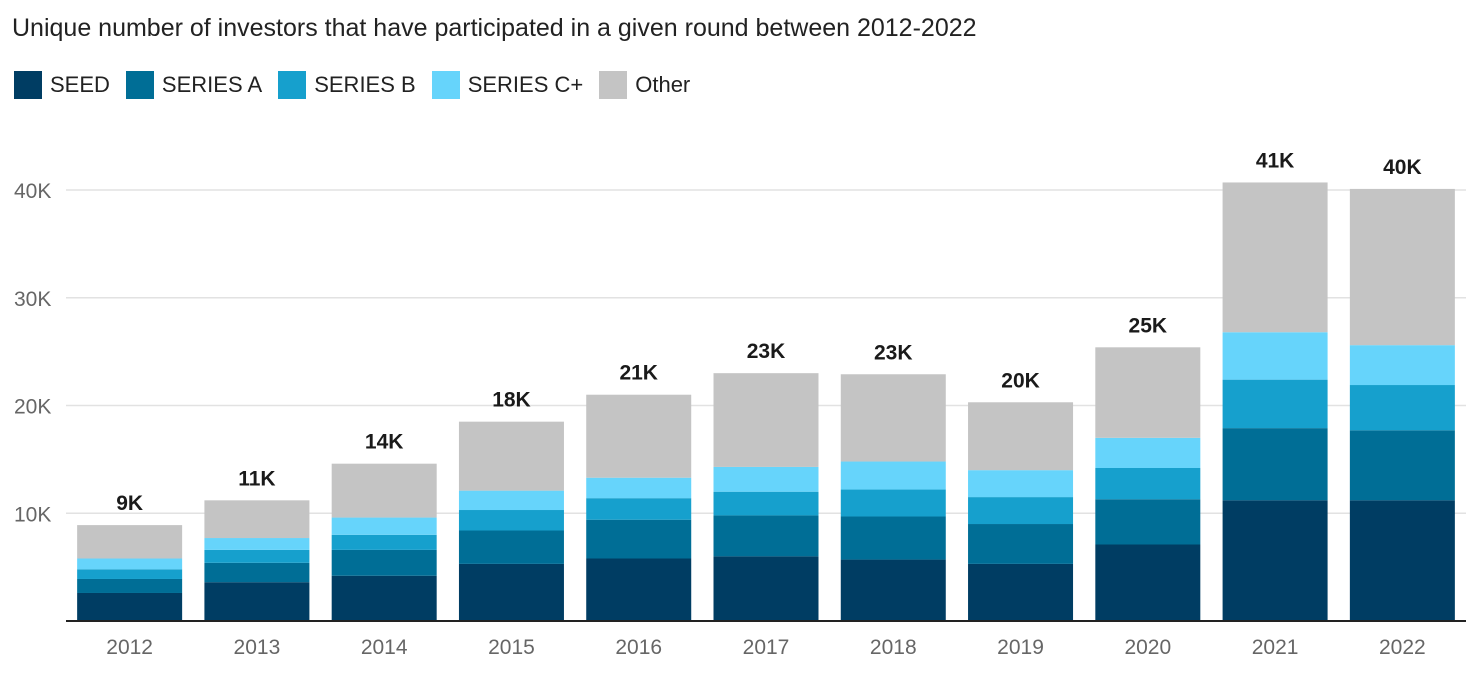  I want to click on bar-2012-seed, so click(130, 606).